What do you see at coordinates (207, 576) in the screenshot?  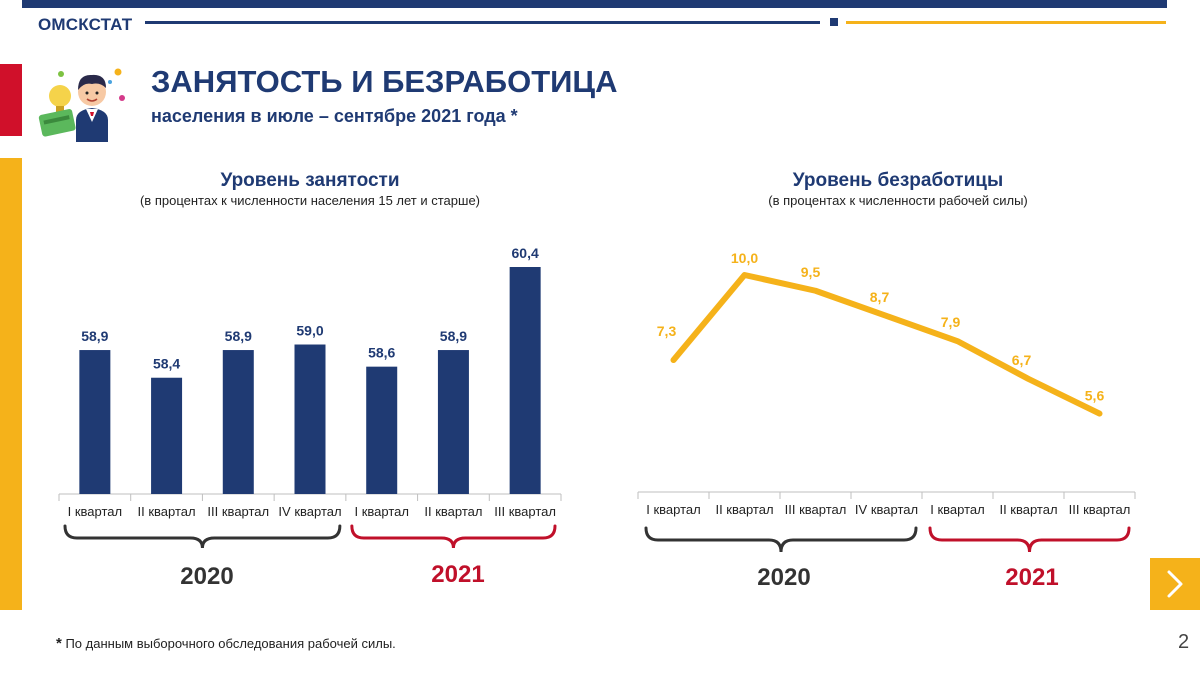 I see `employment-year-2020: 2020` at bounding box center [207, 576].